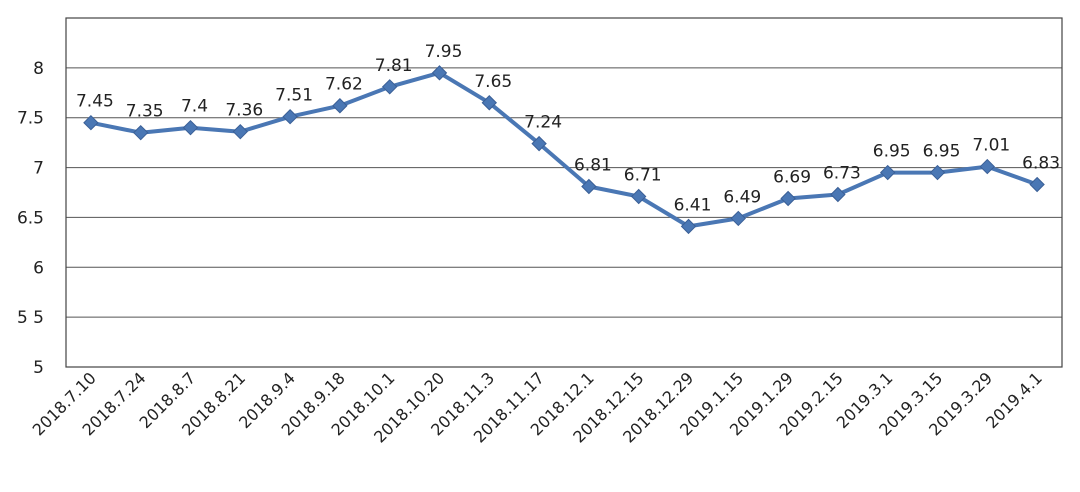 This screenshot has height=492, width=1080. What do you see at coordinates (842, 173) in the screenshot?
I see `data-label: 6.73` at bounding box center [842, 173].